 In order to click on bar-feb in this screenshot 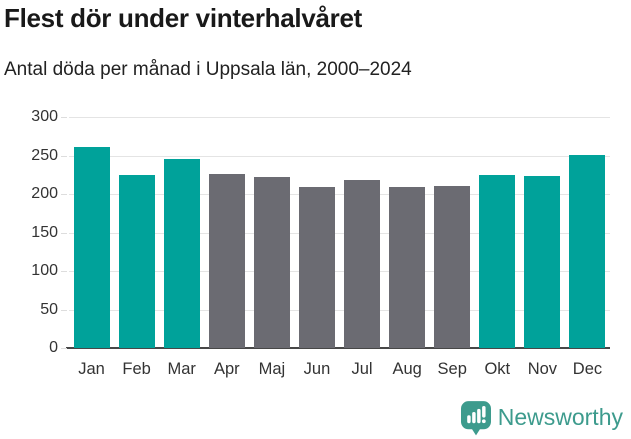, I will do `click(136, 261)`.